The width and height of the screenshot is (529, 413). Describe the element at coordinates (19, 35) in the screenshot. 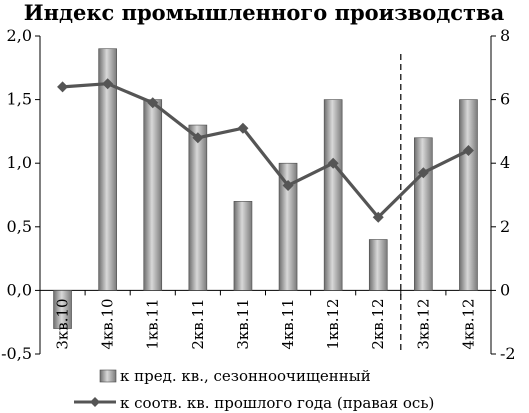

I see `left-tick-label: 2,0` at that location.